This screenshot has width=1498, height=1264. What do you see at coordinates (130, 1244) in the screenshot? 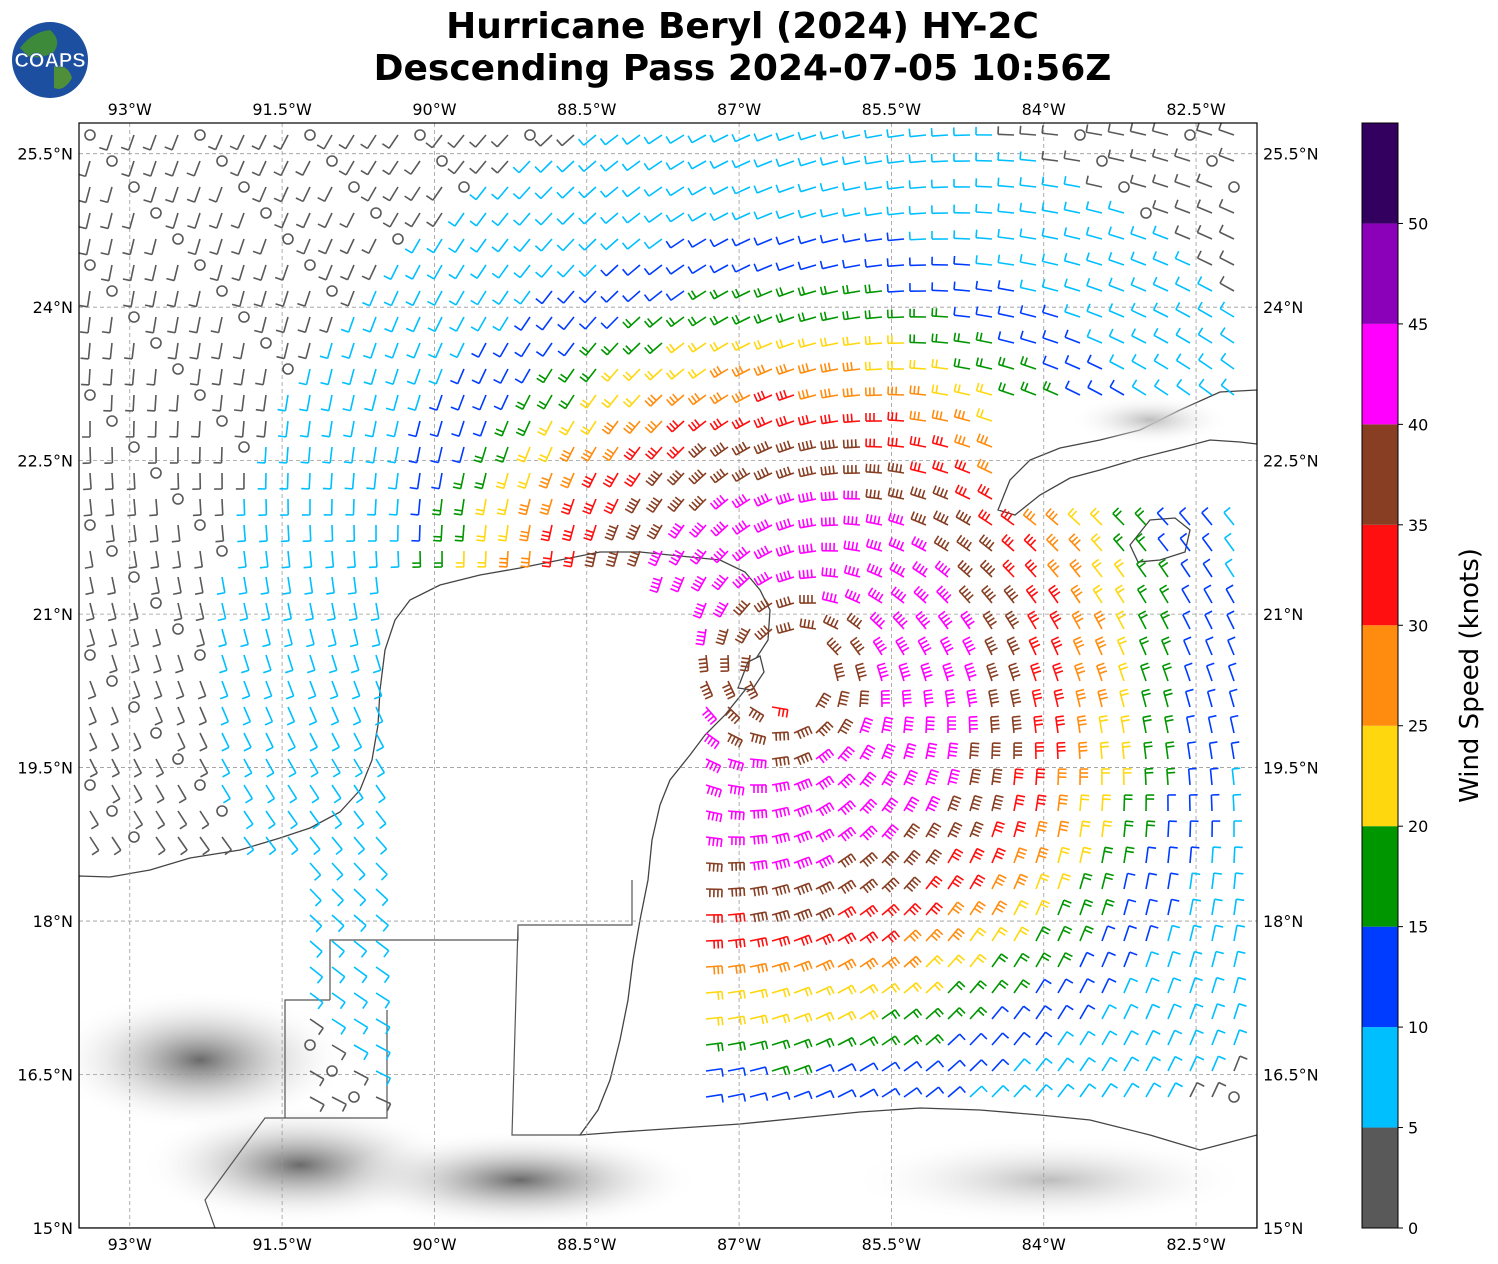
I see `lon-tick-label-bottom: 93°W` at bounding box center [130, 1244].